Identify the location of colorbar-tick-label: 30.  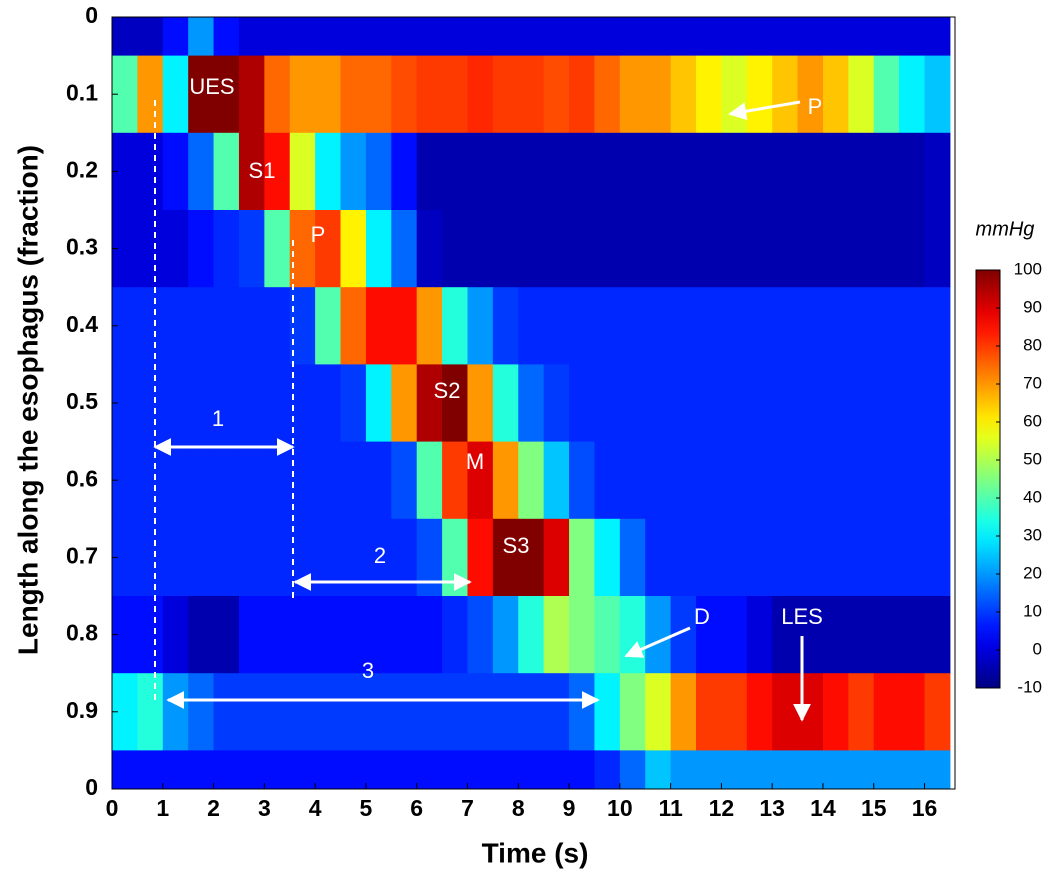
(1032, 534).